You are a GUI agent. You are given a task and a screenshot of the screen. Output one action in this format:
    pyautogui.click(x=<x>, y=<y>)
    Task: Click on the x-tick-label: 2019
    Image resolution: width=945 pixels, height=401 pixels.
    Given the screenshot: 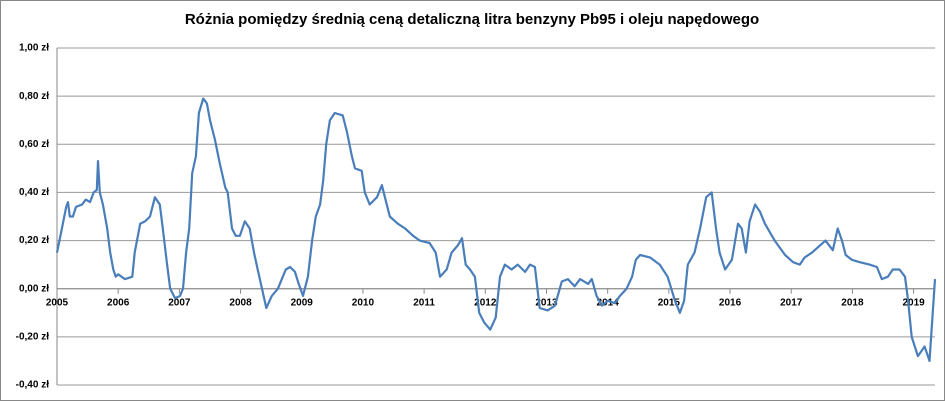 What is the action you would take?
    pyautogui.click(x=913, y=302)
    